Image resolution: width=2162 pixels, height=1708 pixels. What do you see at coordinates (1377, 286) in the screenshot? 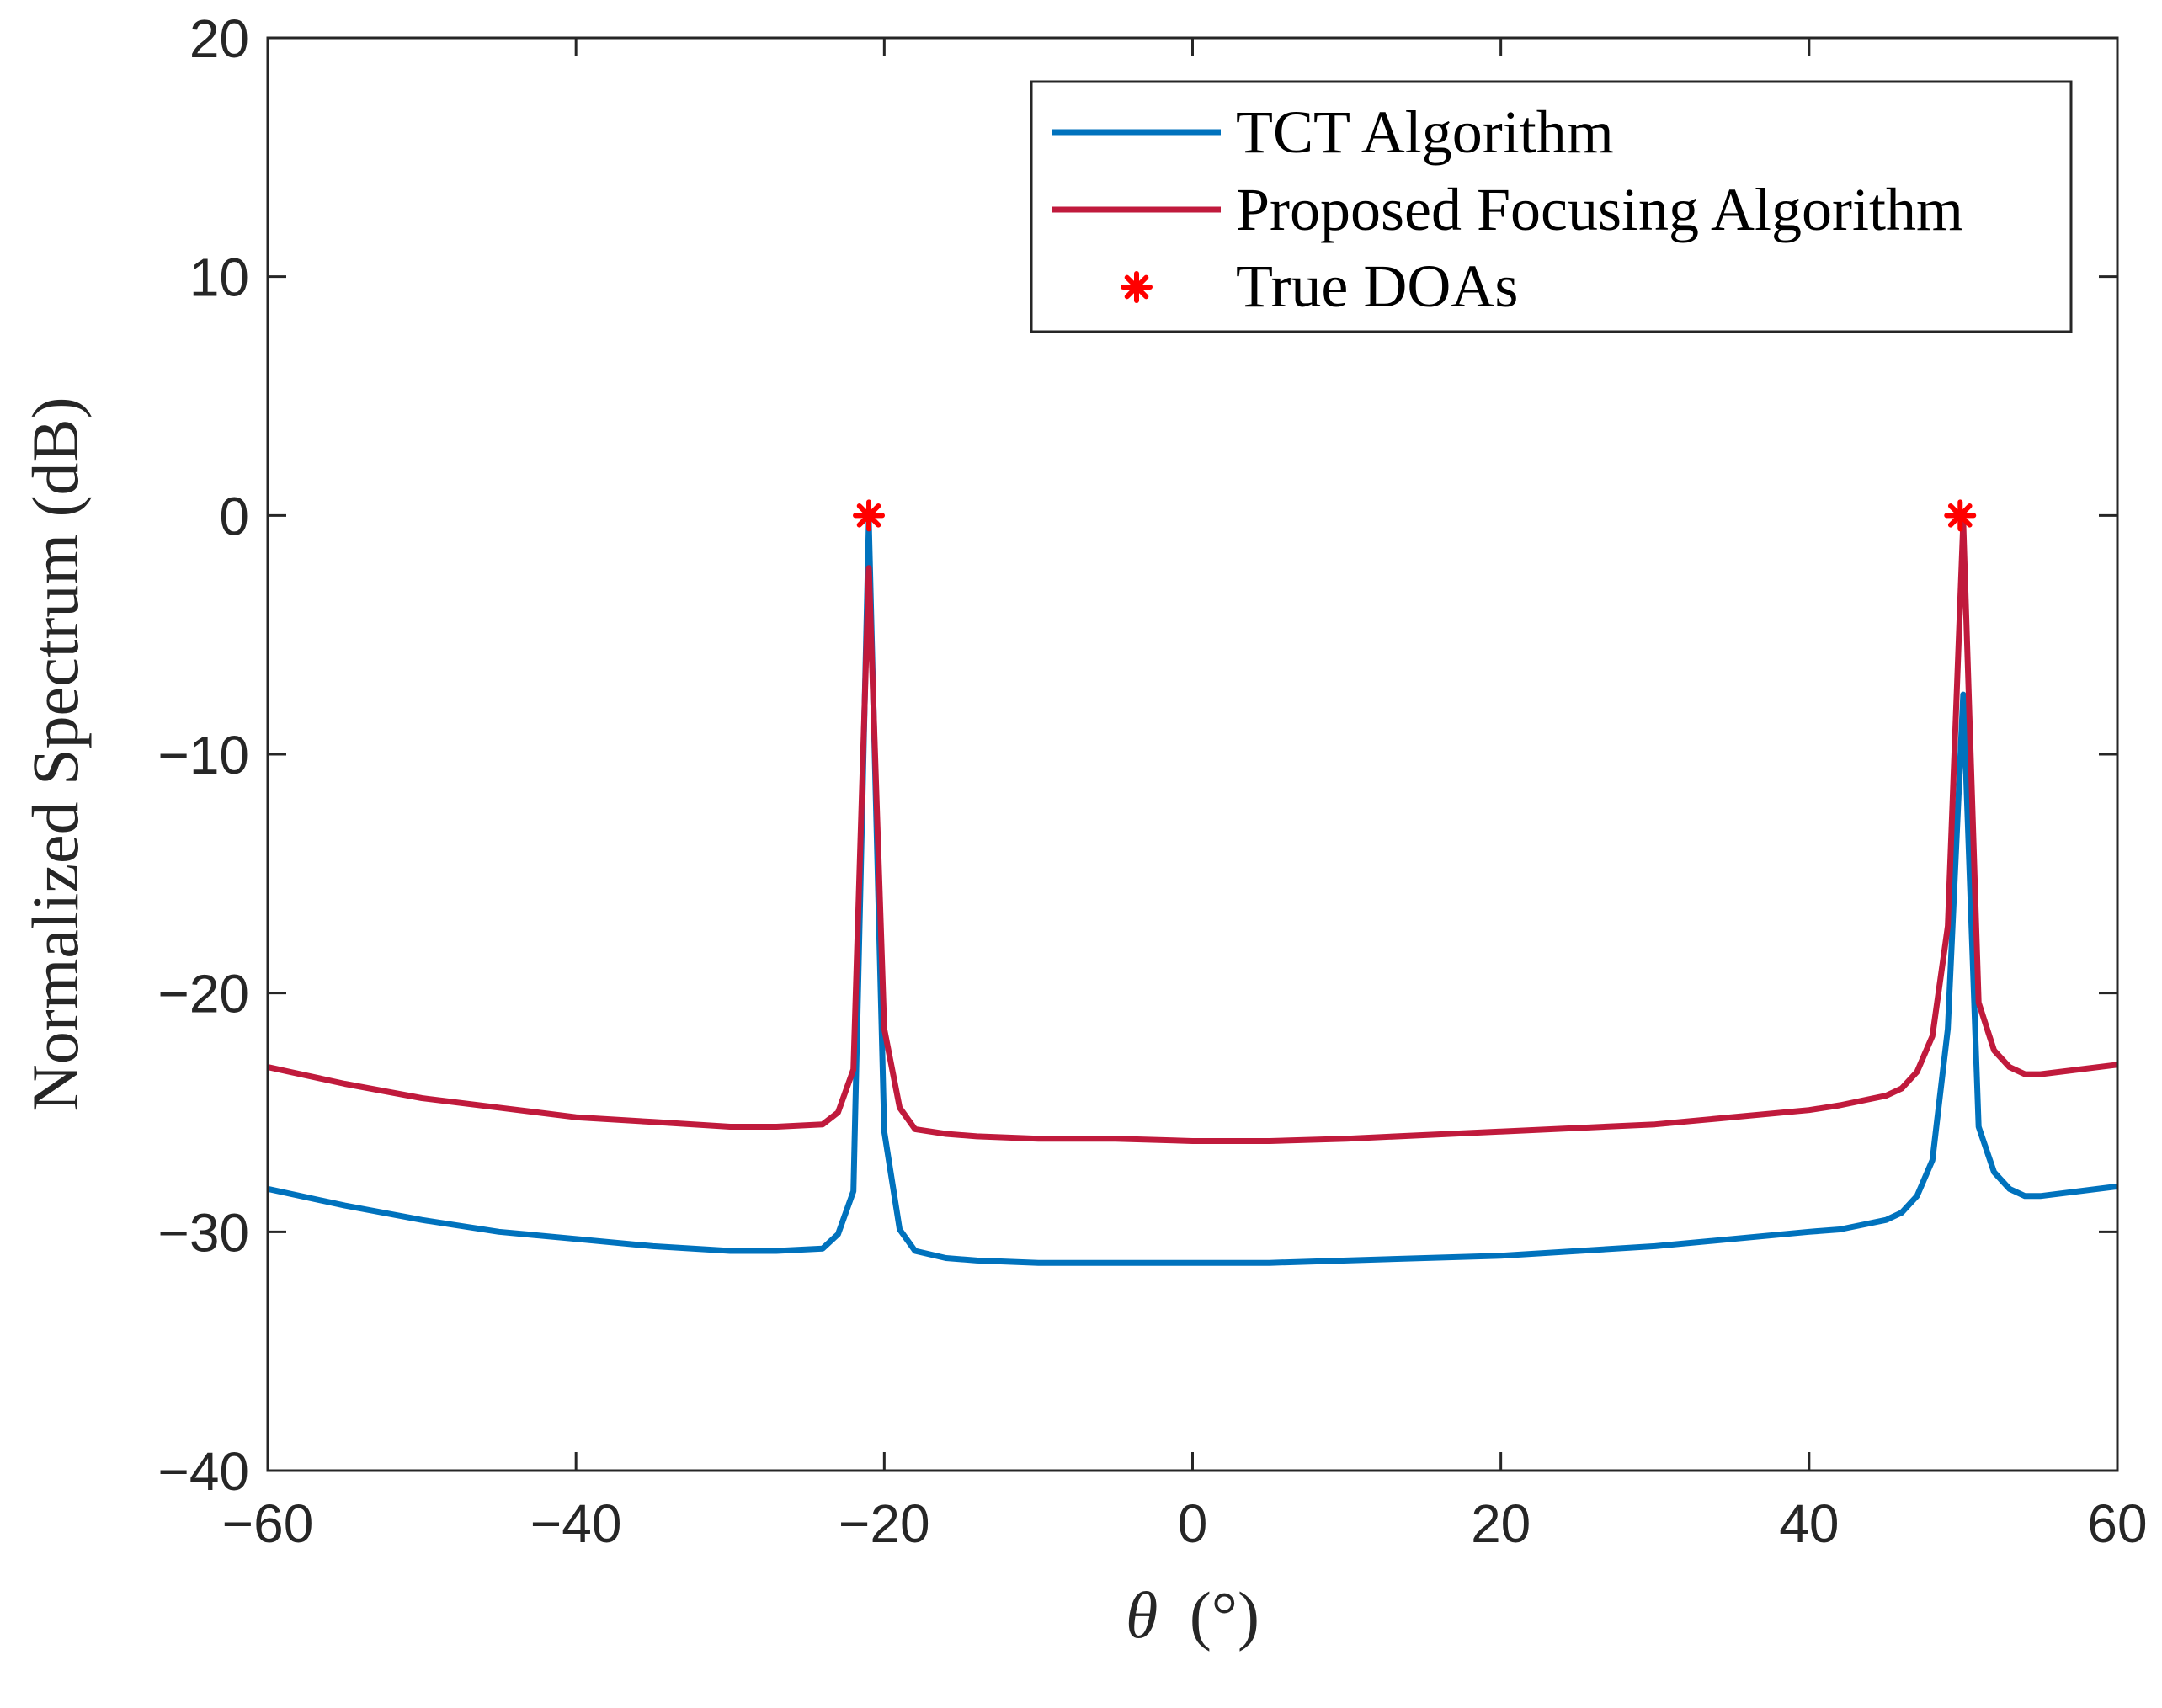
I see `legend-label-true-doas: True DOAs` at bounding box center [1377, 286].